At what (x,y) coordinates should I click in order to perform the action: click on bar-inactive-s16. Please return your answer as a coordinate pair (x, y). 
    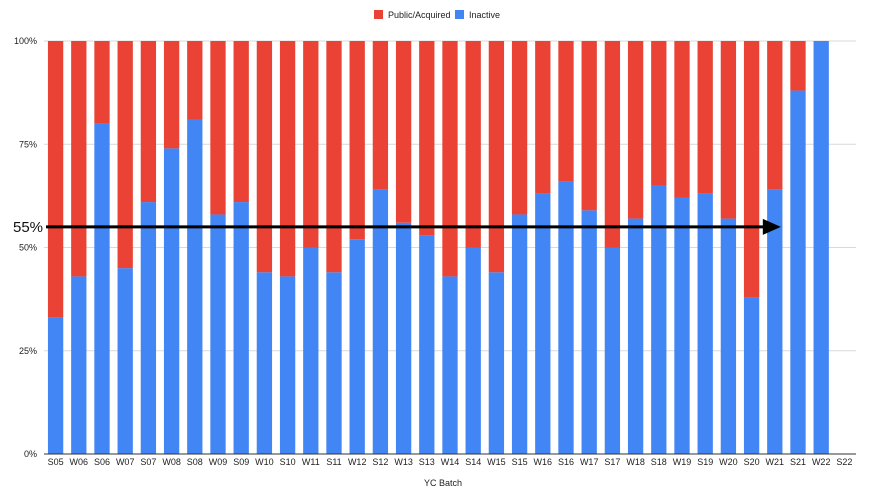
    Looking at the image, I should click on (566, 318).